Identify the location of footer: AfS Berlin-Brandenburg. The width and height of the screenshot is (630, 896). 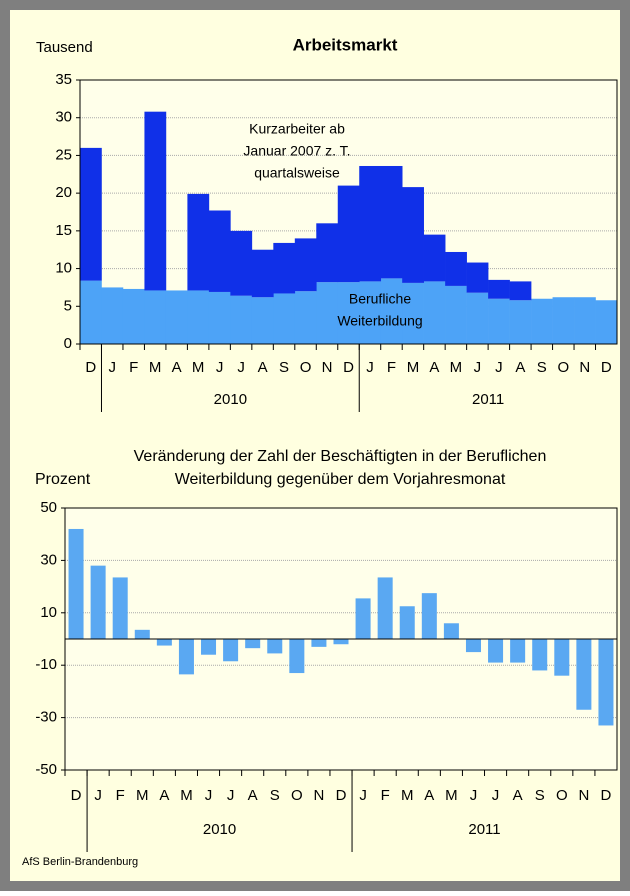
(80, 862).